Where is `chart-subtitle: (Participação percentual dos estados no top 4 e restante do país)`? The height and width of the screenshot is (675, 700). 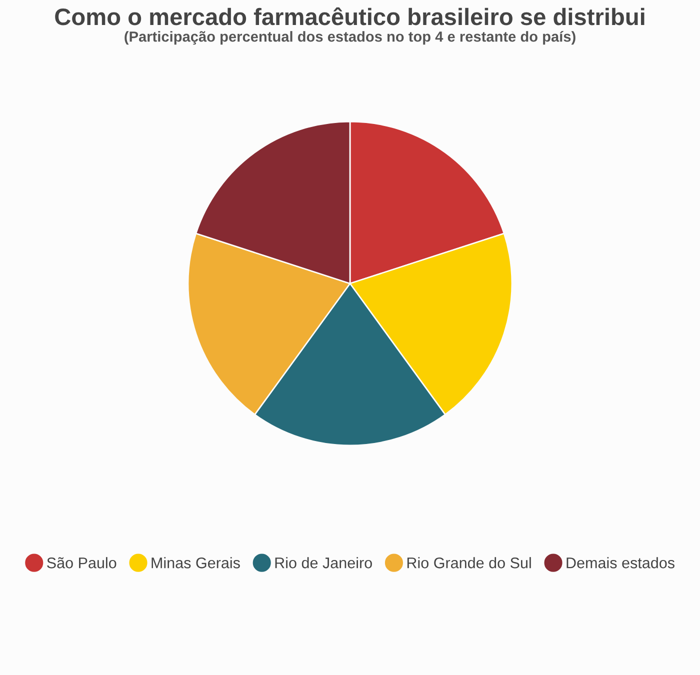 chart-subtitle: (Participação percentual dos estados no top 4 e restante do país) is located at coordinates (350, 37).